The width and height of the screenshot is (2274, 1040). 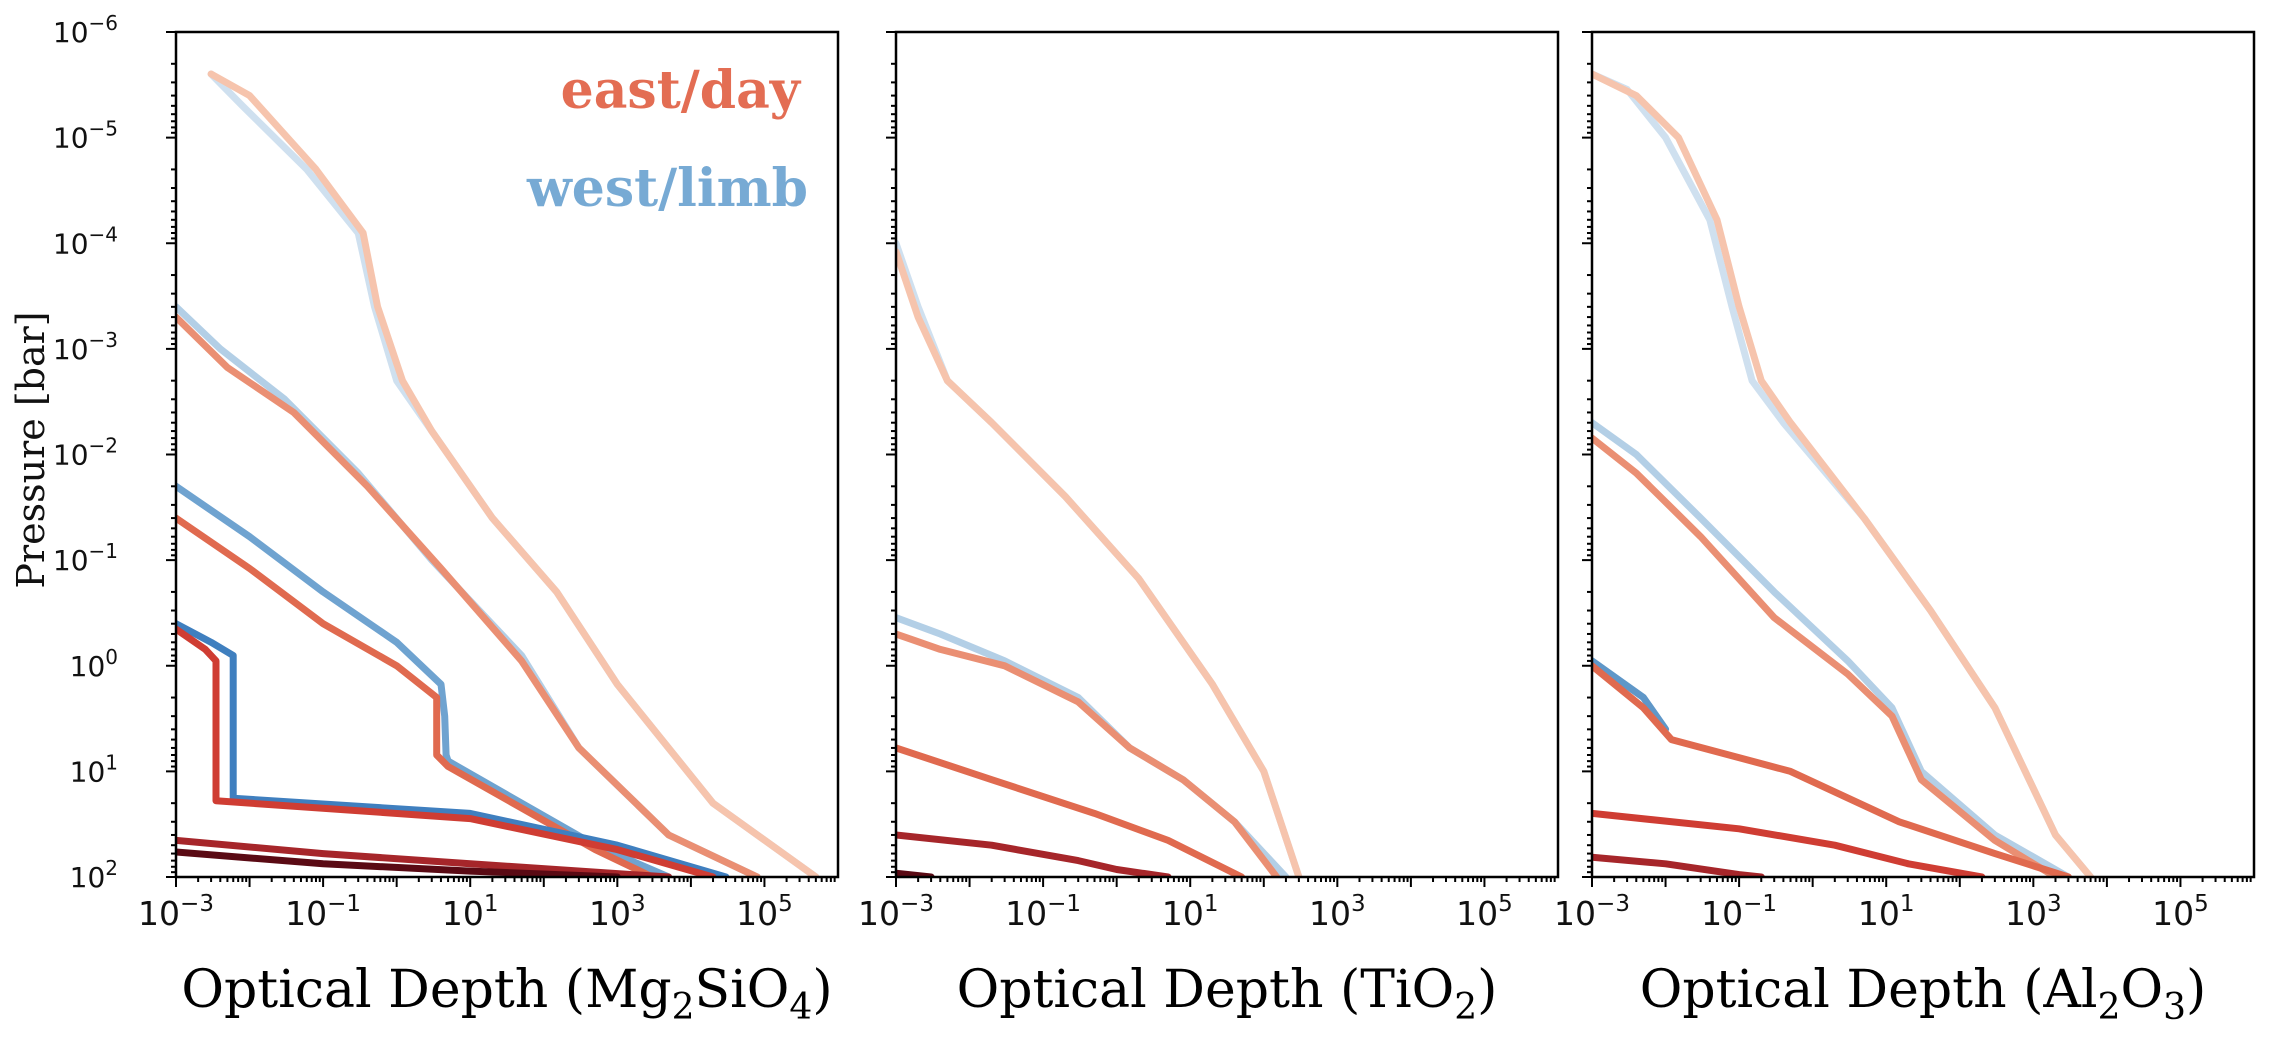 What do you see at coordinates (1923, 994) in the screenshot?
I see `x-axis-label: Optical Depth (Al2O3)` at bounding box center [1923, 994].